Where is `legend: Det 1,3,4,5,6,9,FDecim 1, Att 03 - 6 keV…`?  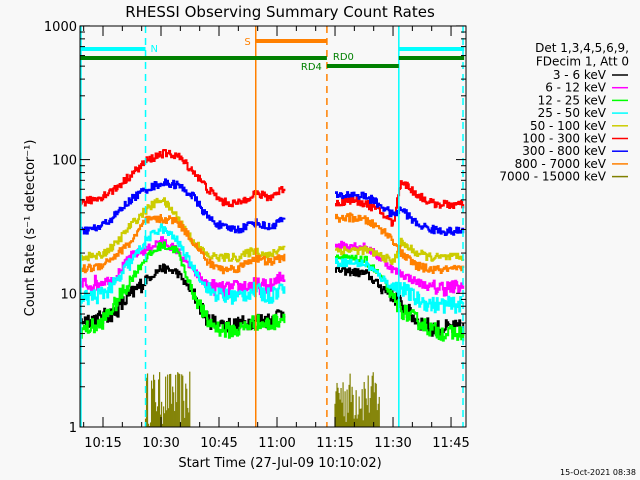
legend: Det 1,3,4,5,6,9,FDecim 1, Att 03 - 6 keV… is located at coordinates (564, 112).